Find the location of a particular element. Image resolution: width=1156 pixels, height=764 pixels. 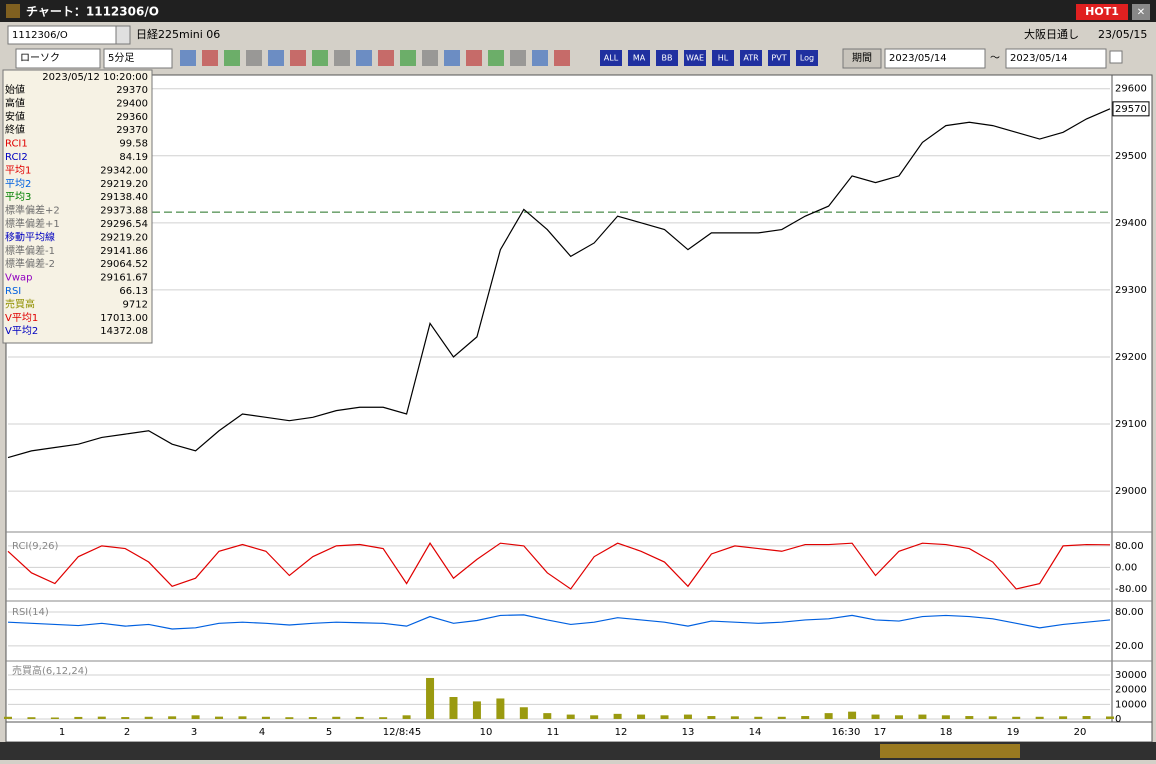

info-label: 標準偏差+2 is located at coordinates (32, 210).